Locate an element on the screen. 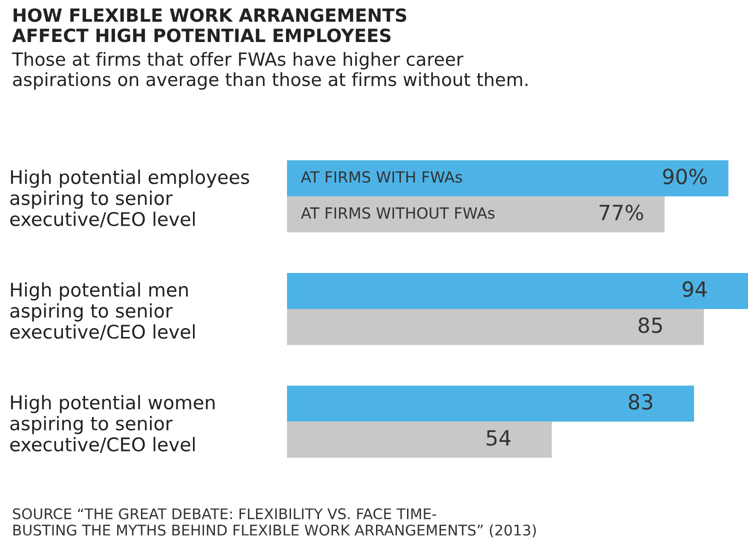 The width and height of the screenshot is (748, 556). data-label: 77% is located at coordinates (622, 212).